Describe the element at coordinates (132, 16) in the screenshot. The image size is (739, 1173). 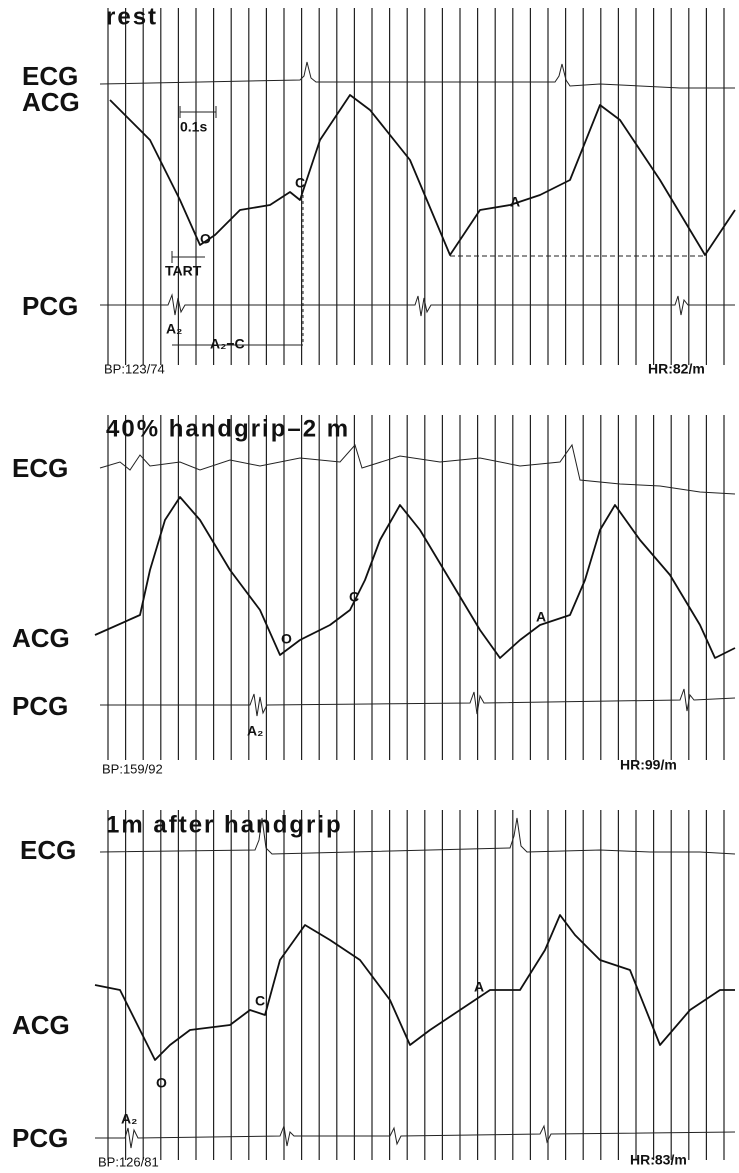
I see `panel-title: rest` at that location.